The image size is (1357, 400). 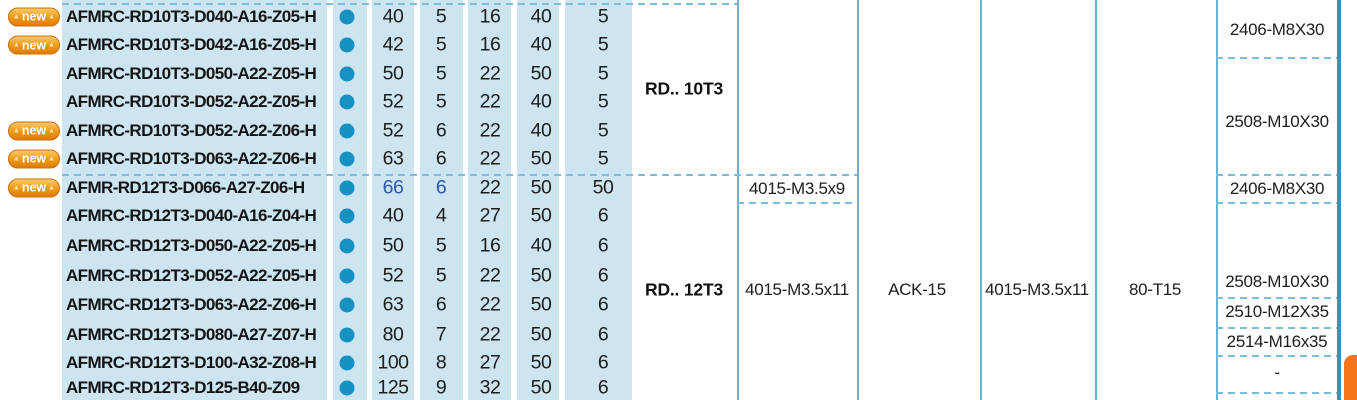 What do you see at coordinates (598, 200) in the screenshot?
I see `num-column-5-bg` at bounding box center [598, 200].